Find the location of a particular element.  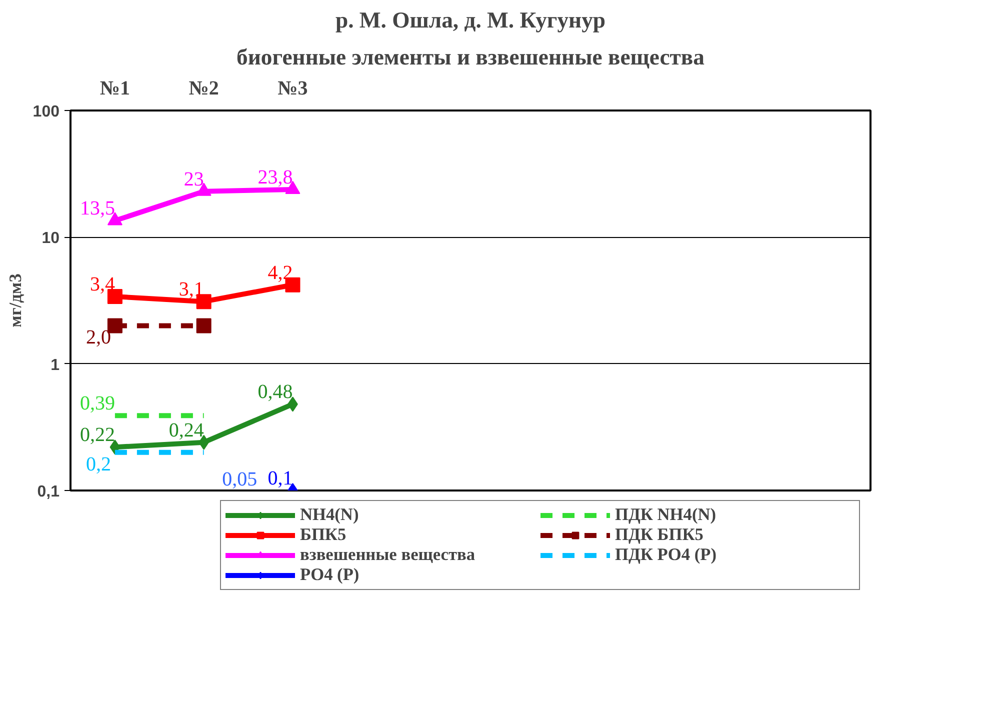

data-label: 0,2 is located at coordinates (98, 464).